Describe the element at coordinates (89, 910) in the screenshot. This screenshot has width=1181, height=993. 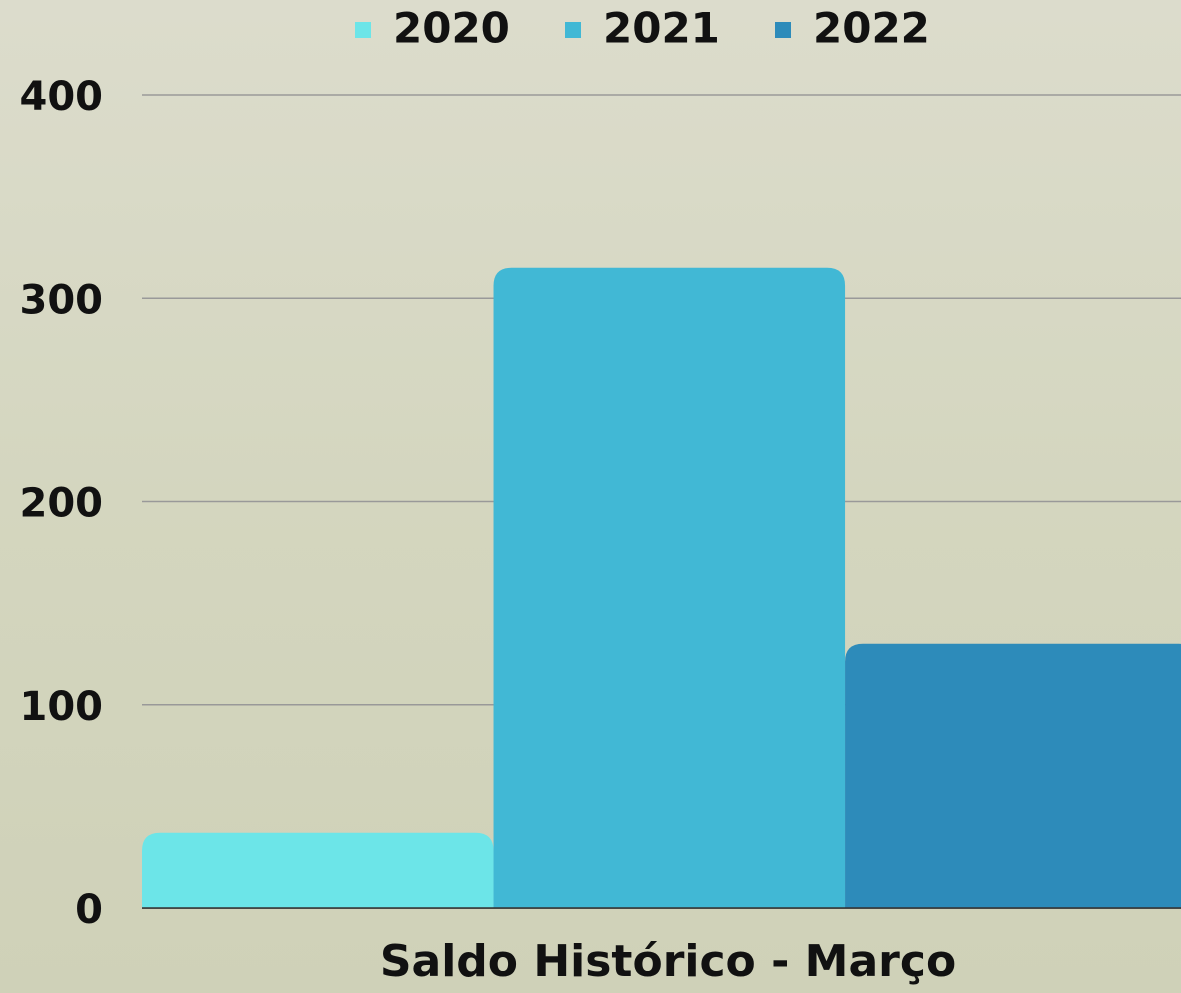
I see `y-tick-label: 0` at that location.